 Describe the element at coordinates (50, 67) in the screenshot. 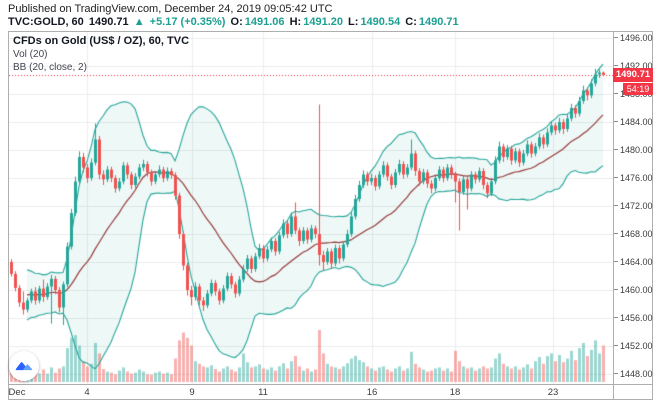

I see `legend-bollinger-indicator: BB (20, close, 2)` at that location.